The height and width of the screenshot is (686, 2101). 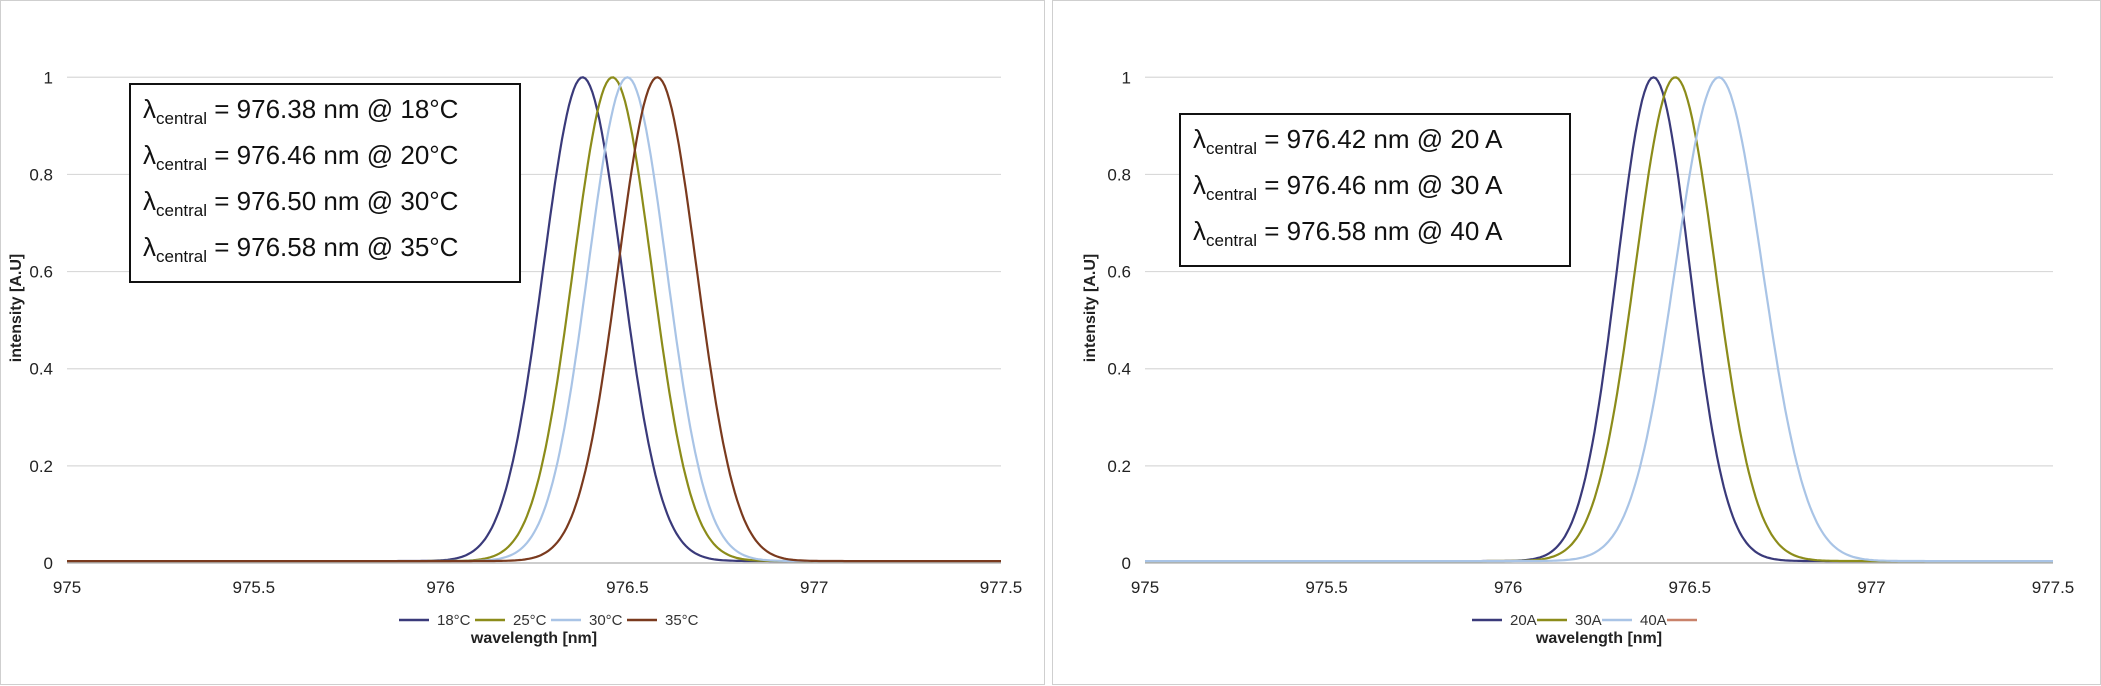 I want to click on legend-label: 40A, so click(x=1653, y=620).